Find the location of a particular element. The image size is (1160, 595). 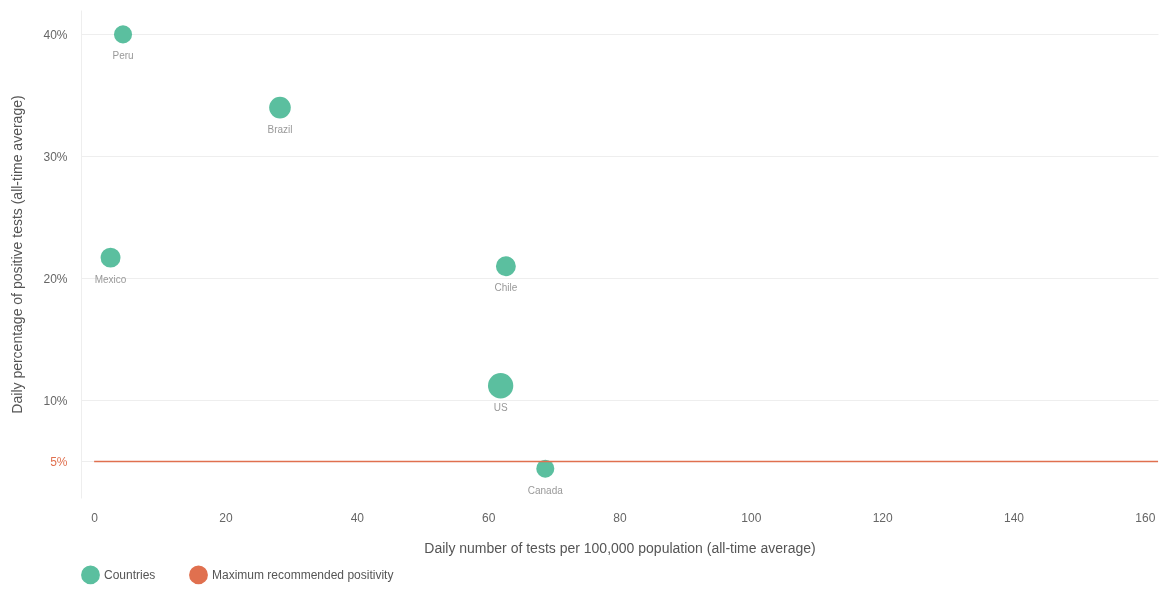

x-tick-label: 60 is located at coordinates (488, 517).